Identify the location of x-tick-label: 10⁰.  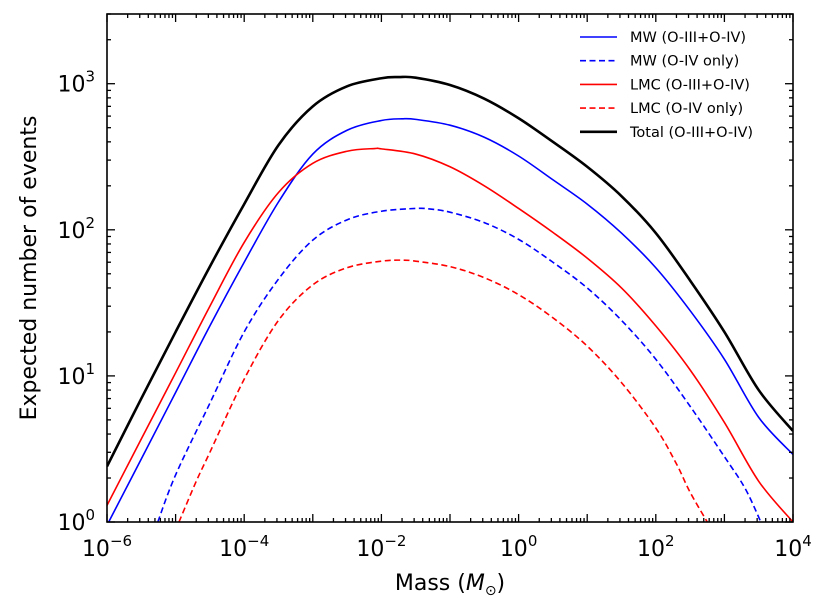
(519, 547).